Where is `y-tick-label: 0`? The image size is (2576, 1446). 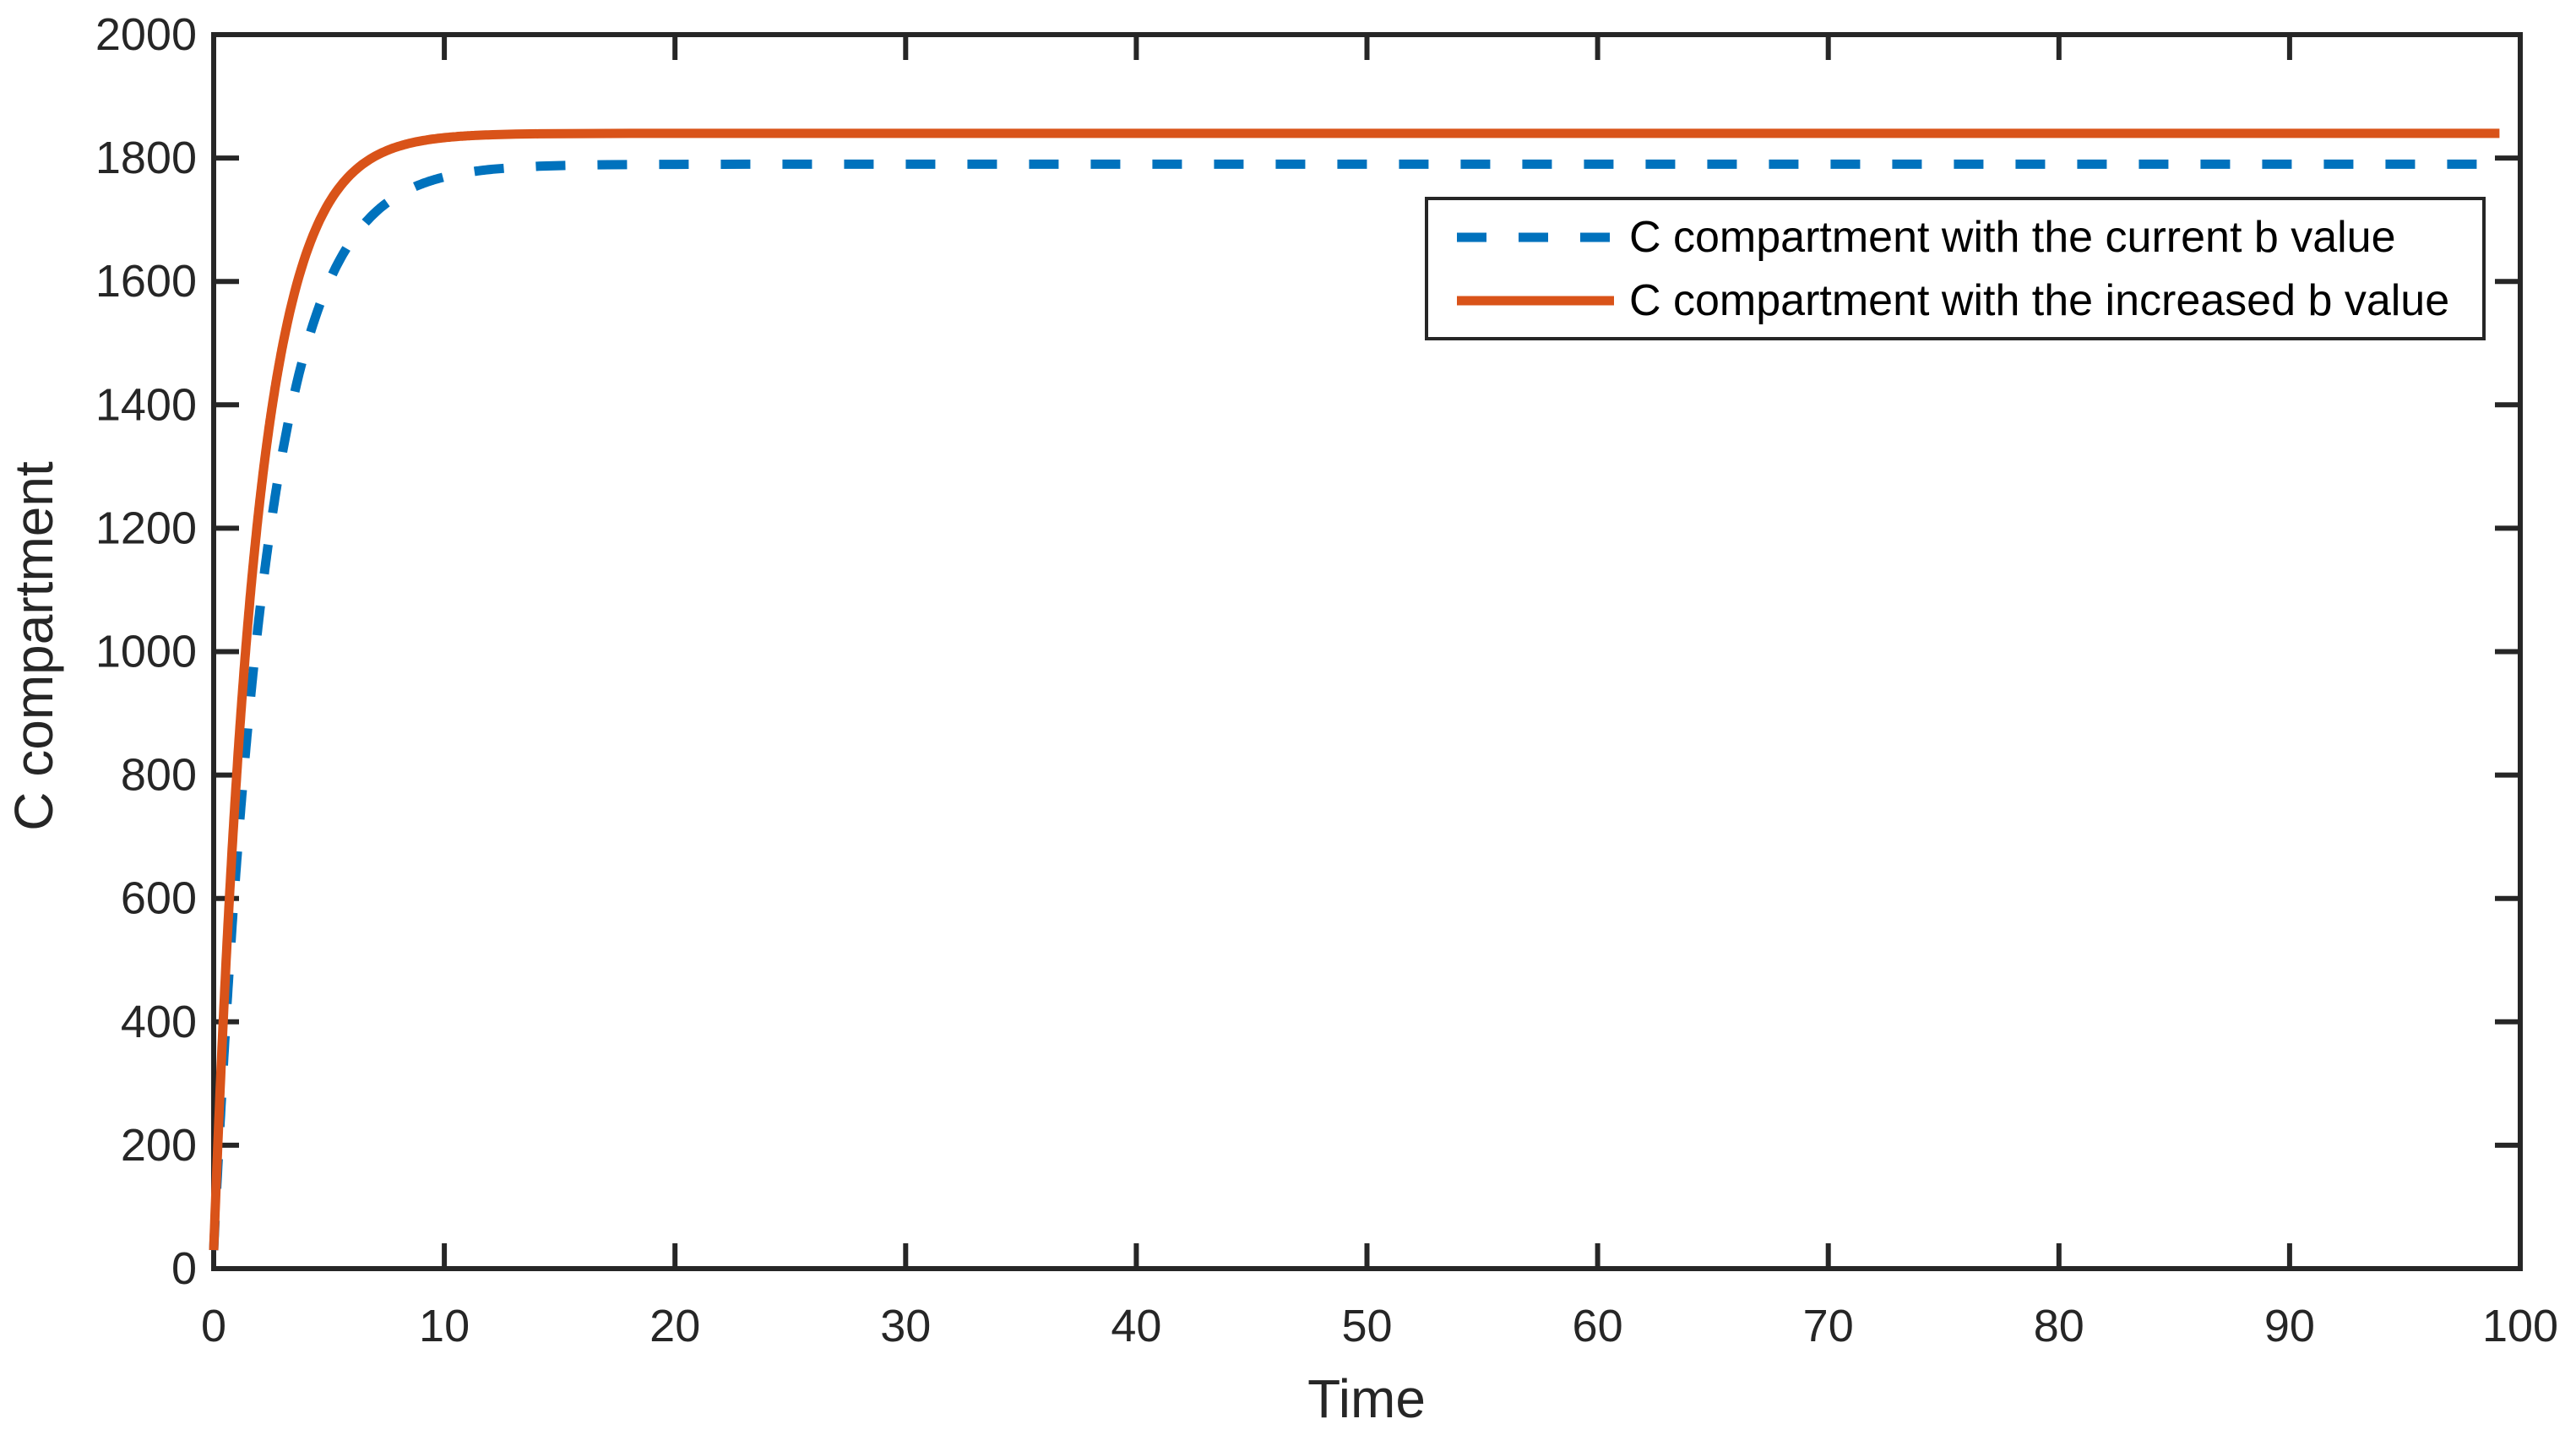 y-tick-label: 0 is located at coordinates (184, 1268).